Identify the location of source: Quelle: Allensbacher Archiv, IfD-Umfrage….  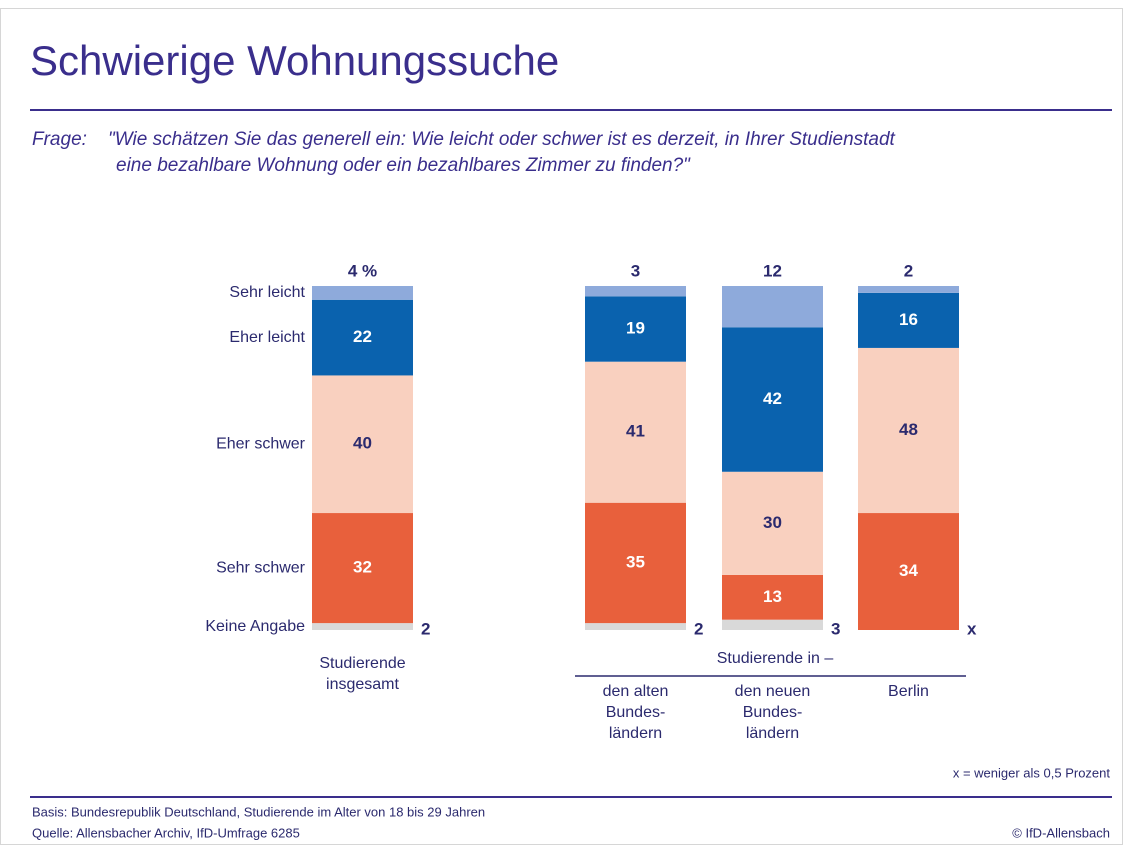
(166, 832).